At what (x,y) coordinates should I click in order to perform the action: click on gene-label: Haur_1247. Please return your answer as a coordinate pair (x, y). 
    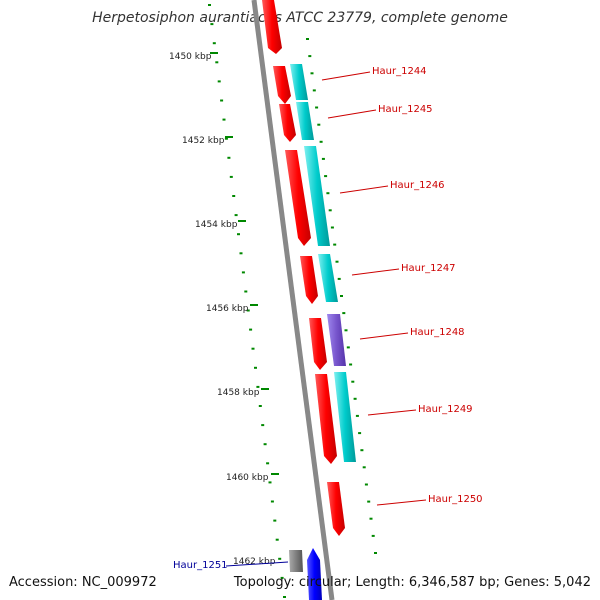
    Looking at the image, I should click on (428, 268).